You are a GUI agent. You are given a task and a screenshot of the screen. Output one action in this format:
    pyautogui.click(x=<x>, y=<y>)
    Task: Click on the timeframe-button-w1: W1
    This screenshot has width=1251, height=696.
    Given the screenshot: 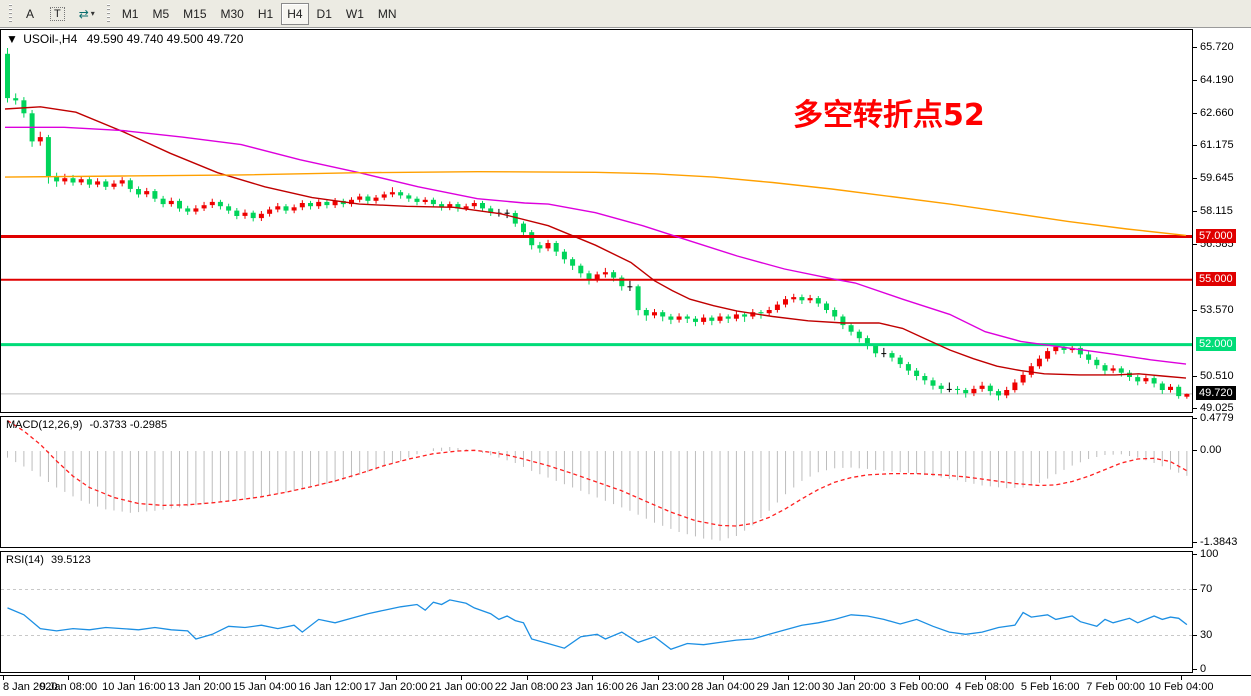 What is the action you would take?
    pyautogui.click(x=354, y=13)
    